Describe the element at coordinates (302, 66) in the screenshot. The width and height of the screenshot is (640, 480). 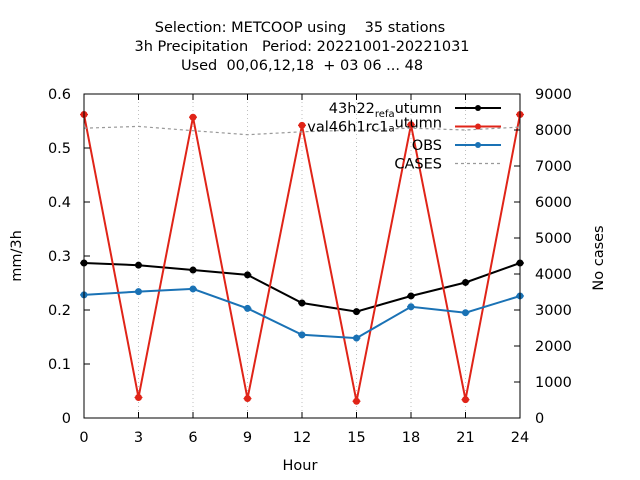
I see `chart-title-line-3: Used 00,06,12,18 + 03 06 ... 48` at that location.